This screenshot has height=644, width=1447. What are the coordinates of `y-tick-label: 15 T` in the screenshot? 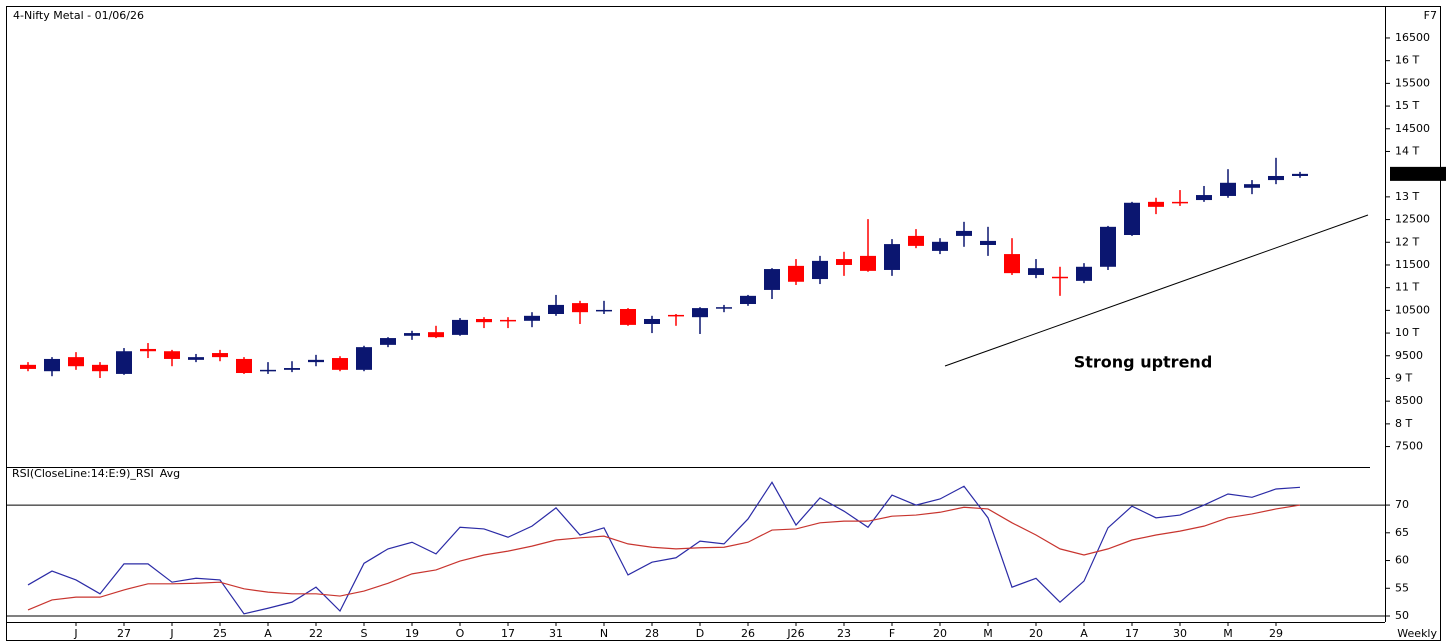 It's located at (1407, 105).